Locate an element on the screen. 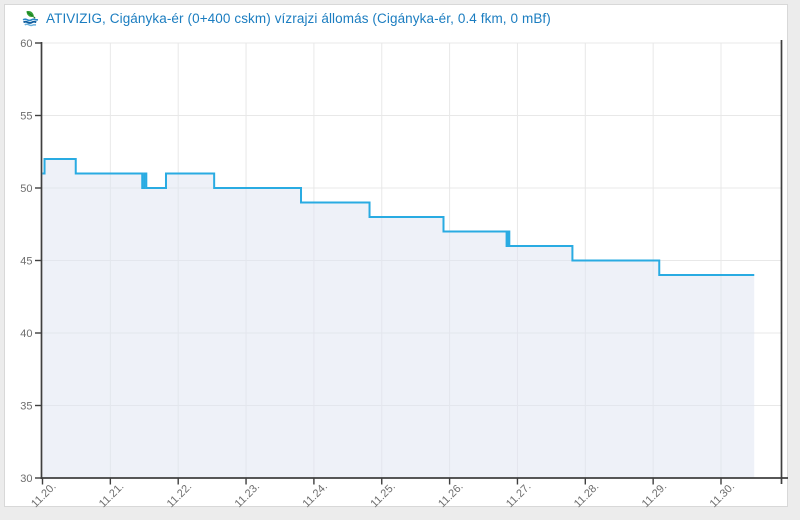  y-tick-label: 55 is located at coordinates (26, 117).